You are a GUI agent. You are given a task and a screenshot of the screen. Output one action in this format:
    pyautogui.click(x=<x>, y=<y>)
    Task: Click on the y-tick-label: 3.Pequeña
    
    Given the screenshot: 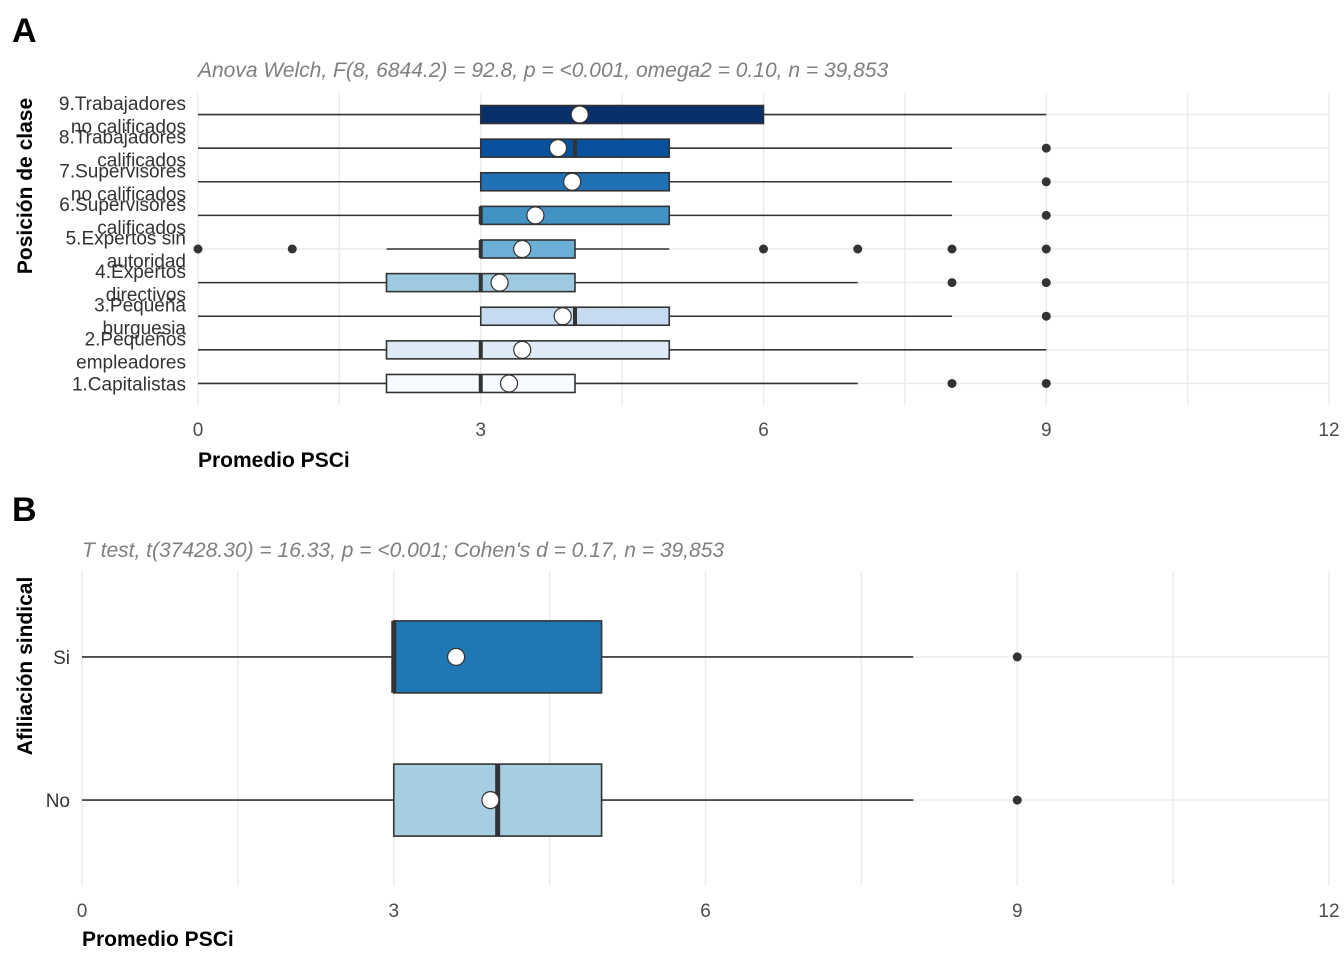 What is the action you would take?
    pyautogui.click(x=140, y=306)
    